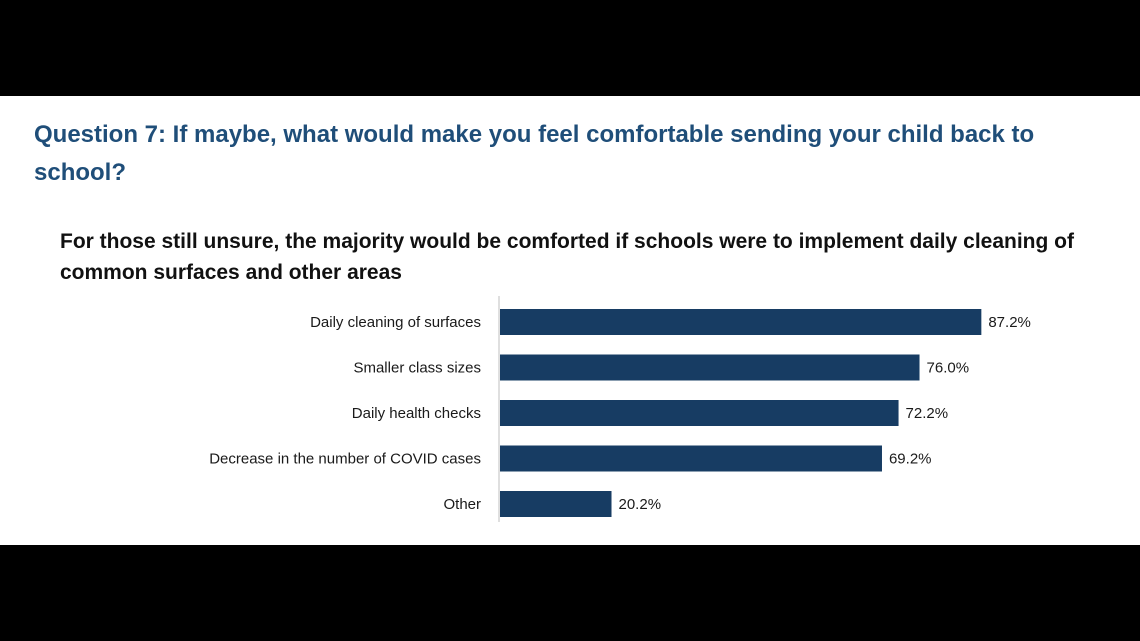 The image size is (1140, 641). Describe the element at coordinates (462, 504) in the screenshot. I see `category-label: Other` at that location.